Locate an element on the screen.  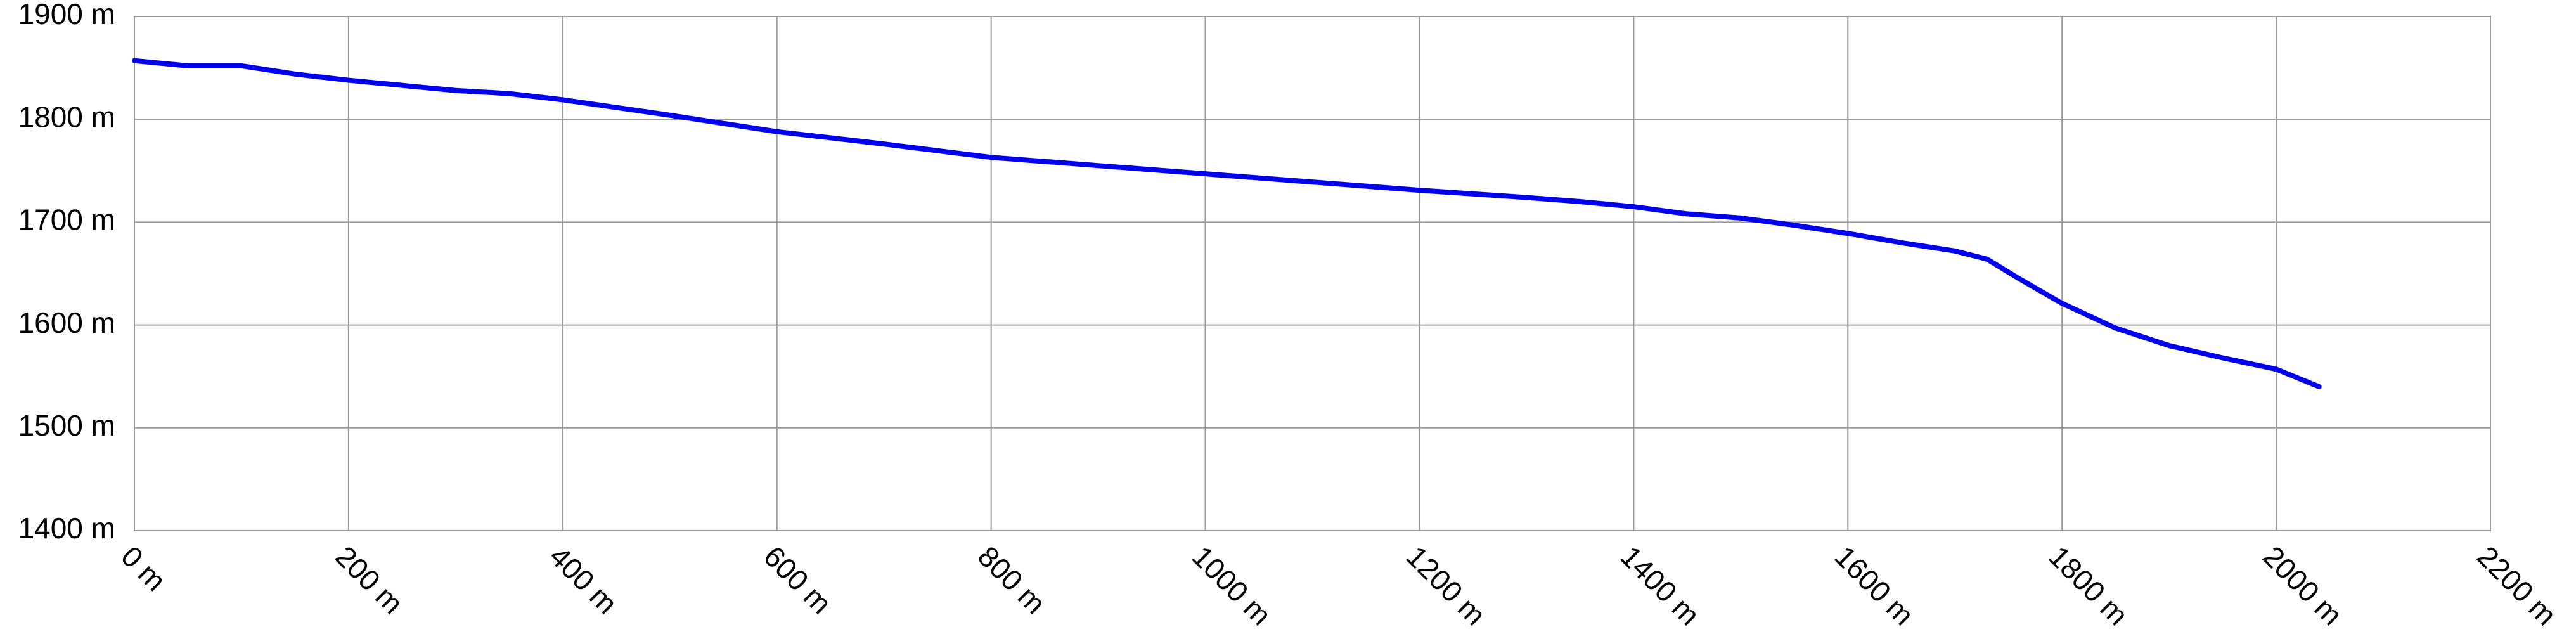
y-tick-label: 1600 m is located at coordinates (66, 322).